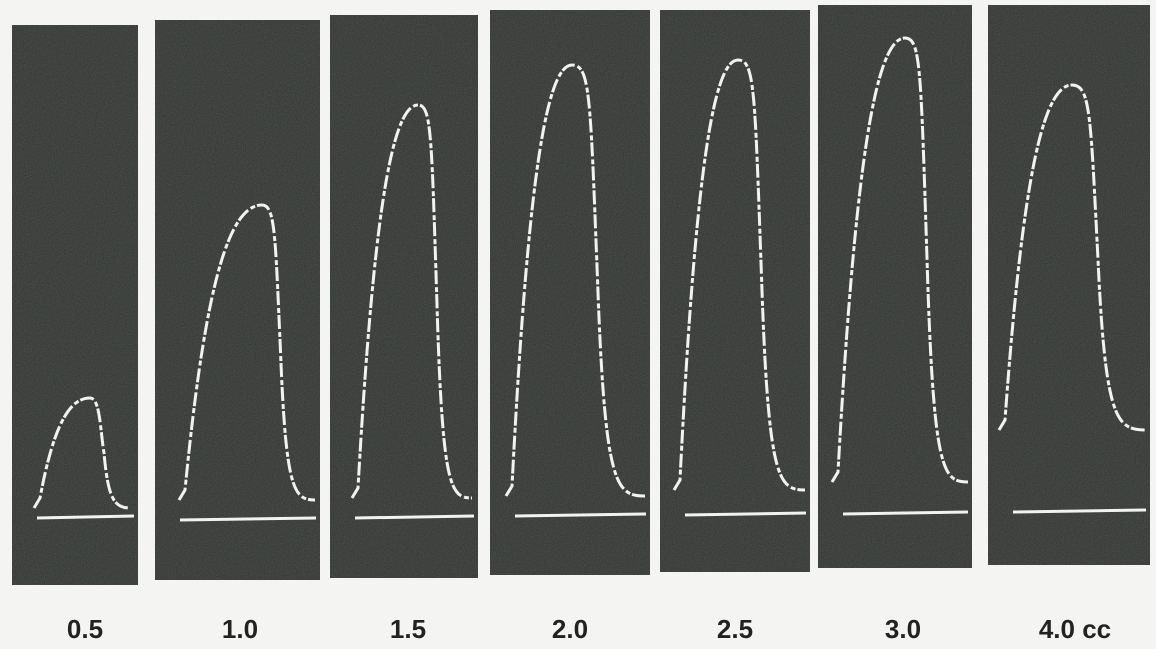 The height and width of the screenshot is (649, 1156). Describe the element at coordinates (1075, 629) in the screenshot. I see `panel-label: 4.0 cc` at that location.